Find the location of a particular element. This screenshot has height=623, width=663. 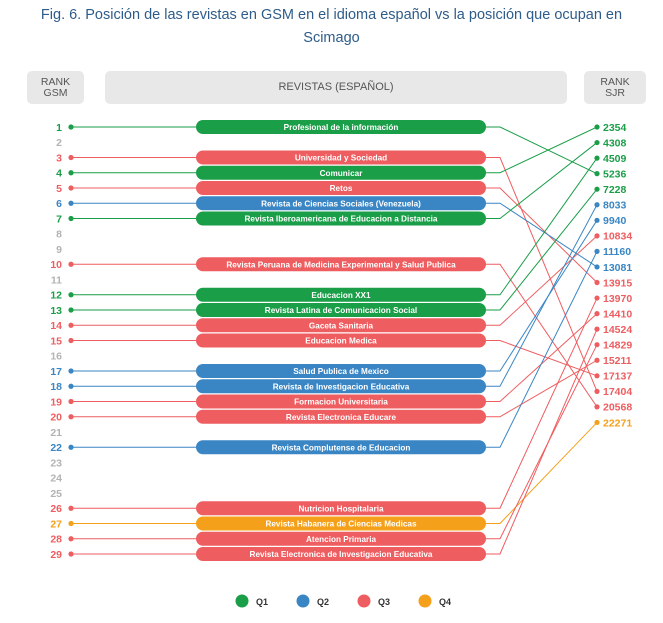

journal-name: Profesional de la información is located at coordinates (341, 127).